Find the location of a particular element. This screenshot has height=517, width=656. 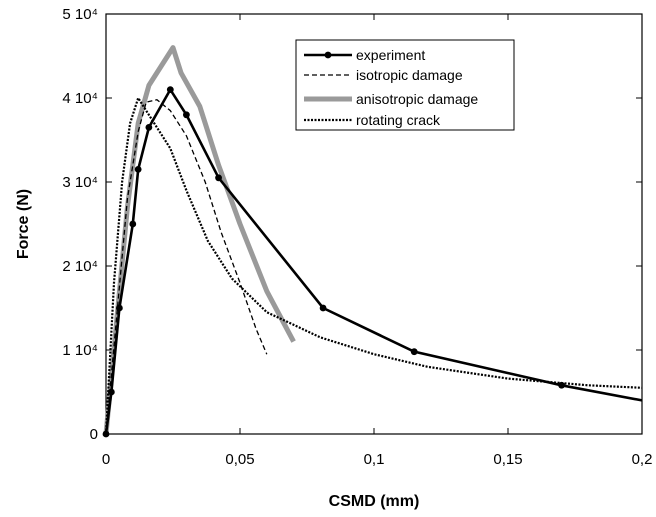

legend-label: isotropic damage is located at coordinates (409, 75).